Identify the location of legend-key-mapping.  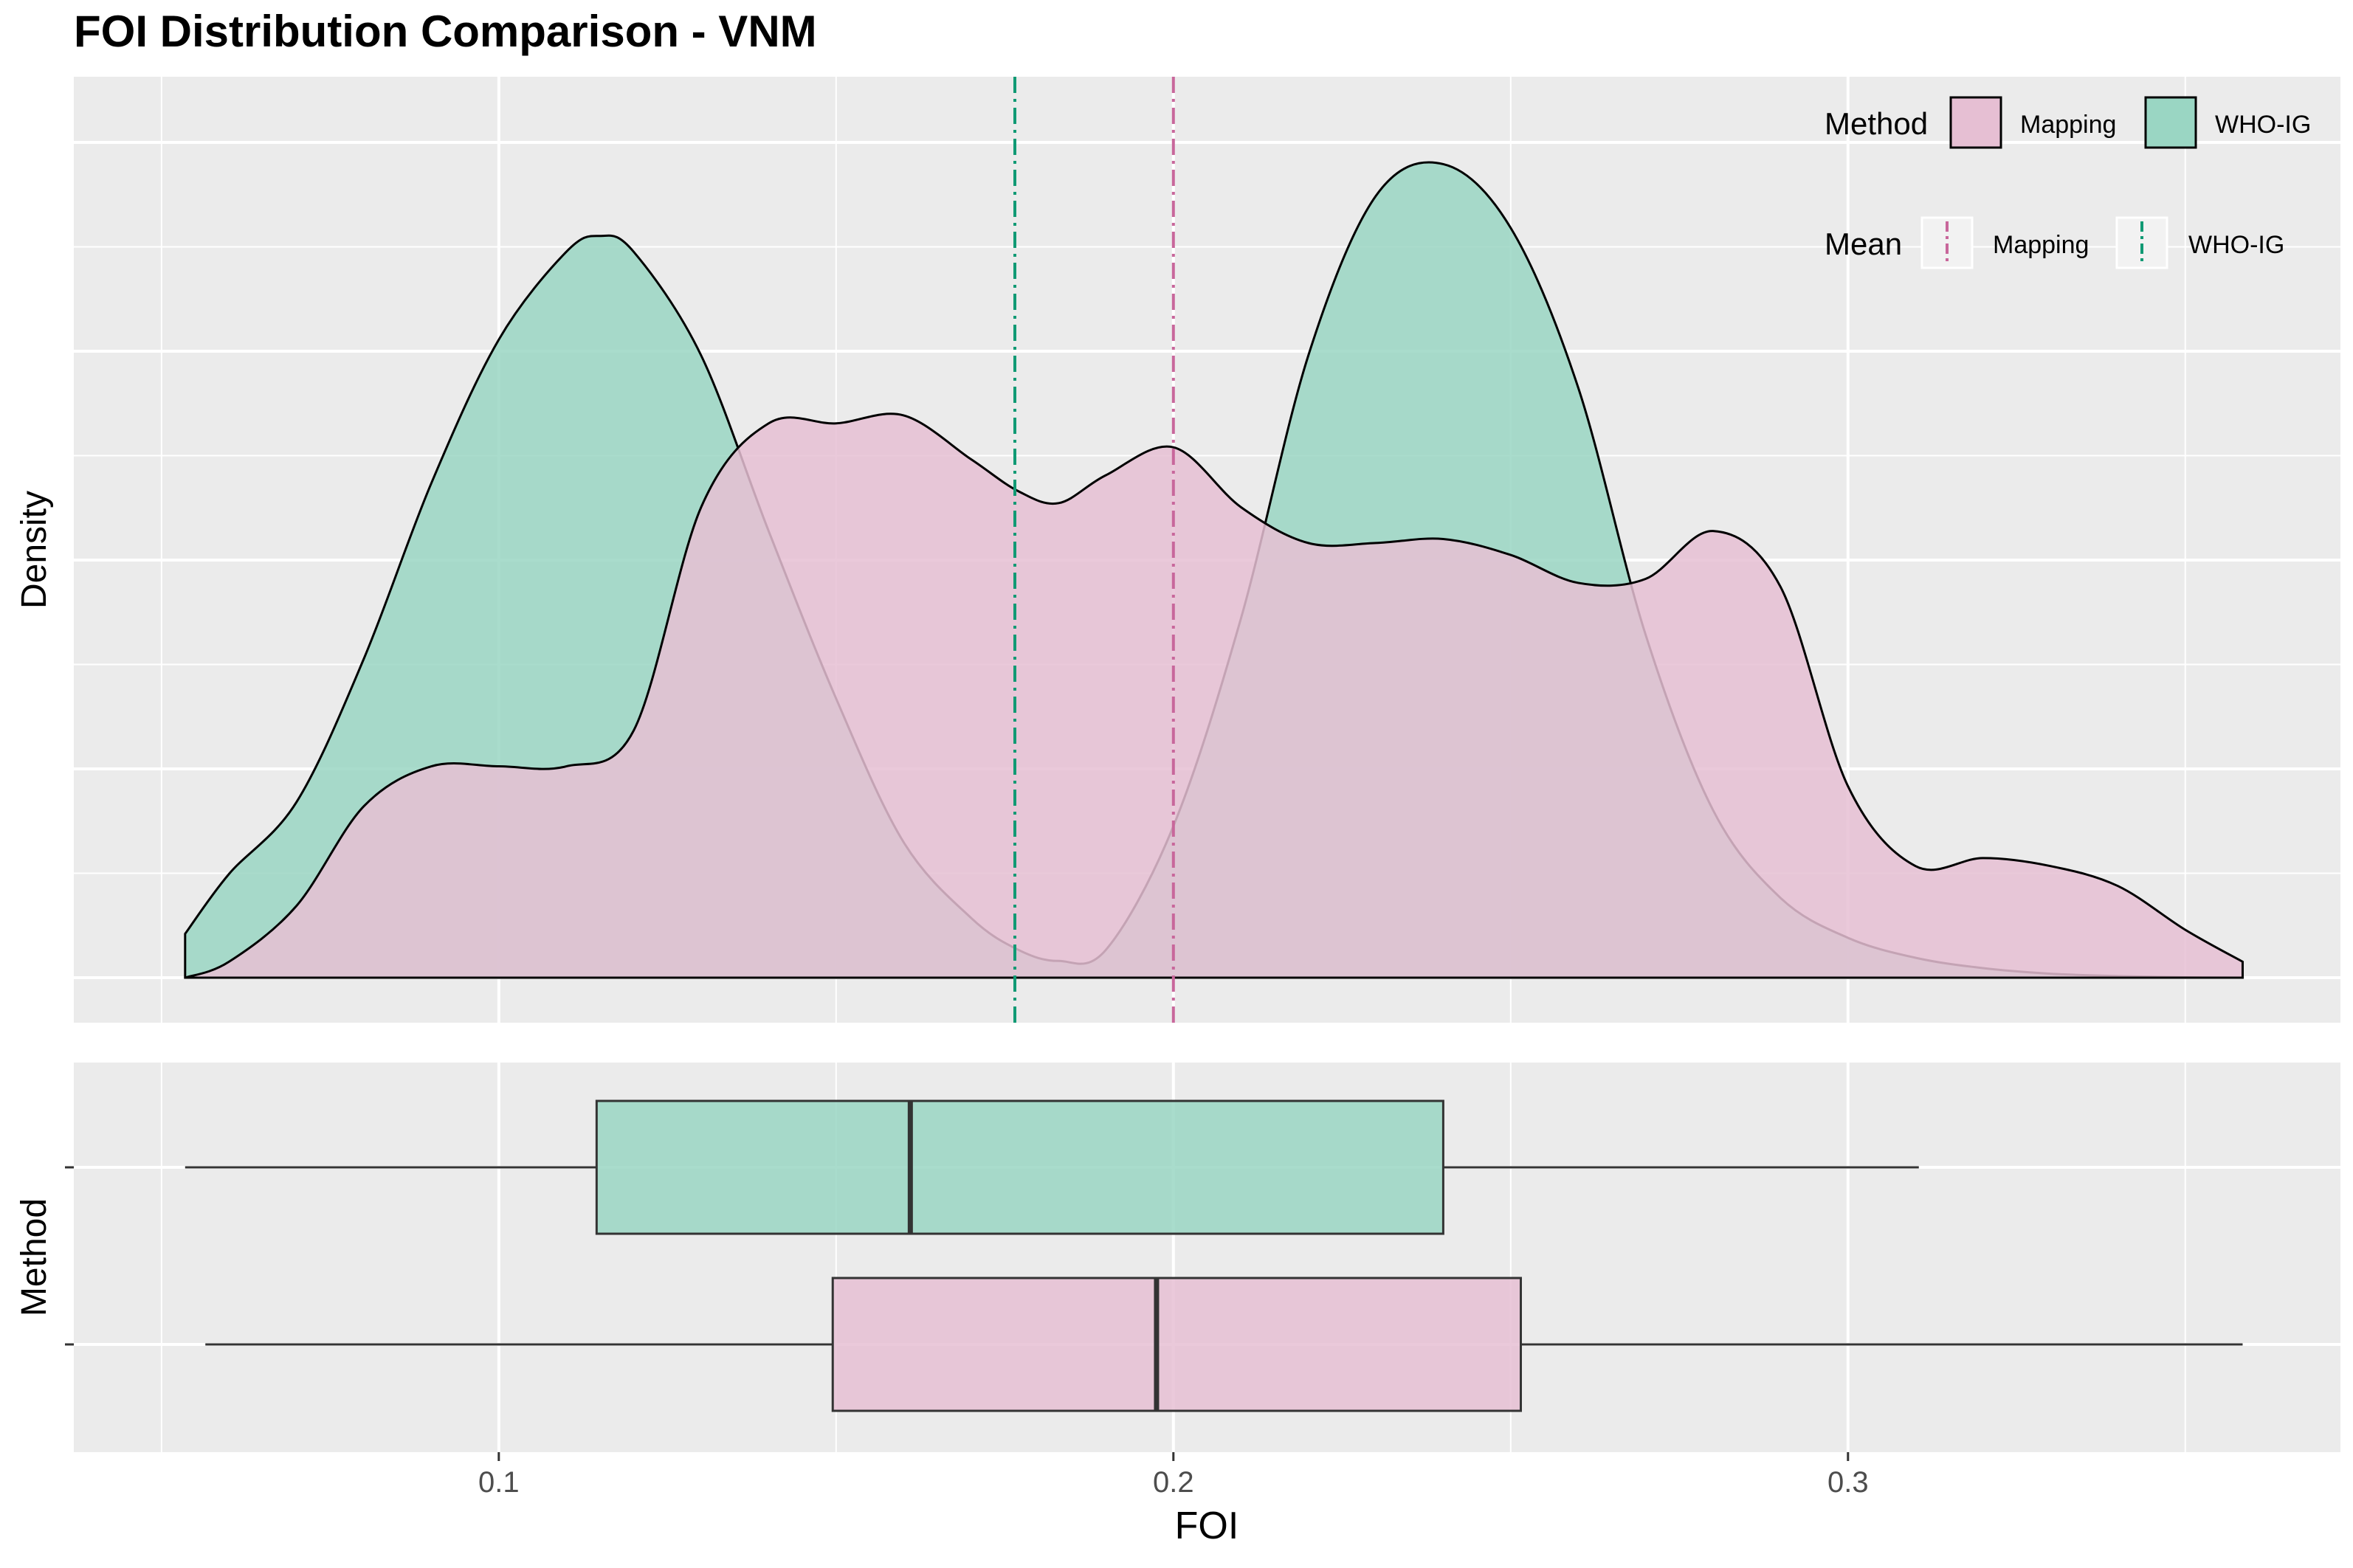
(1975, 122).